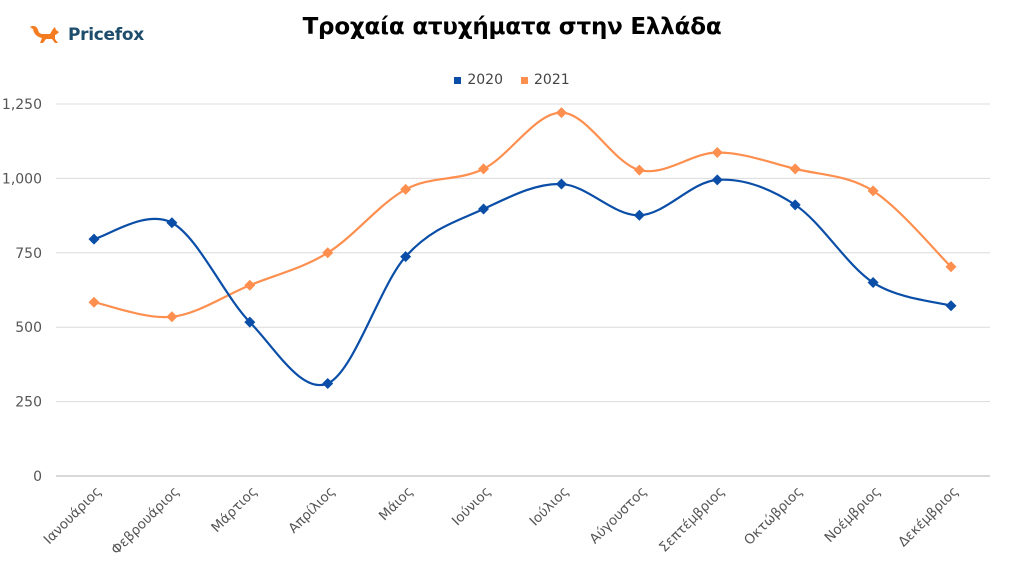 The height and width of the screenshot is (576, 1024). What do you see at coordinates (396, 504) in the screenshot?
I see `x-tick-label: Μάιος` at bounding box center [396, 504].